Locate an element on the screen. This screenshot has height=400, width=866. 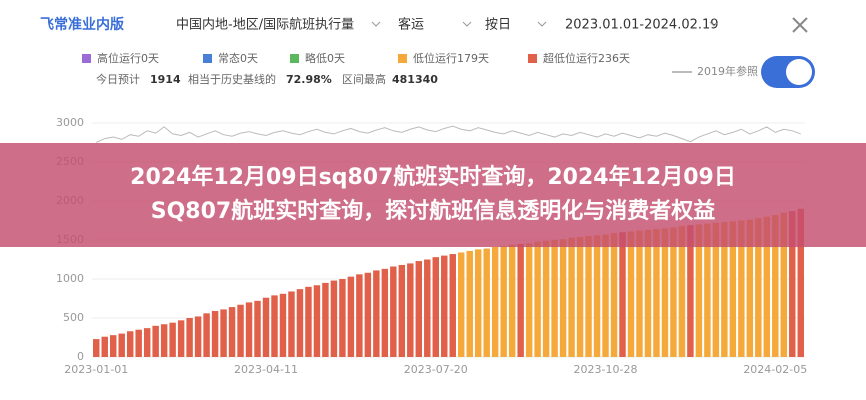
stat-value: 1914 is located at coordinates (165, 79).